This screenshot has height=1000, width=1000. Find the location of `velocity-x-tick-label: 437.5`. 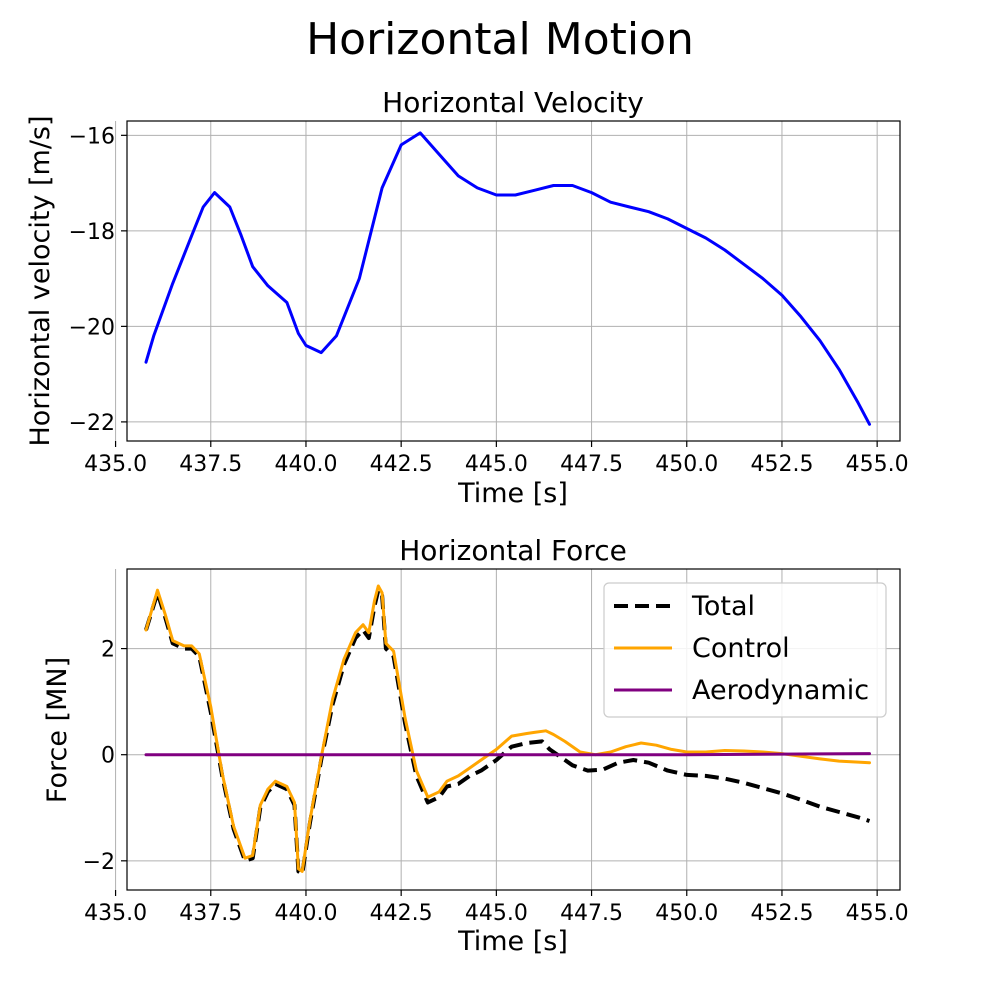

velocity-x-tick-label: 437.5 is located at coordinates (210, 464).